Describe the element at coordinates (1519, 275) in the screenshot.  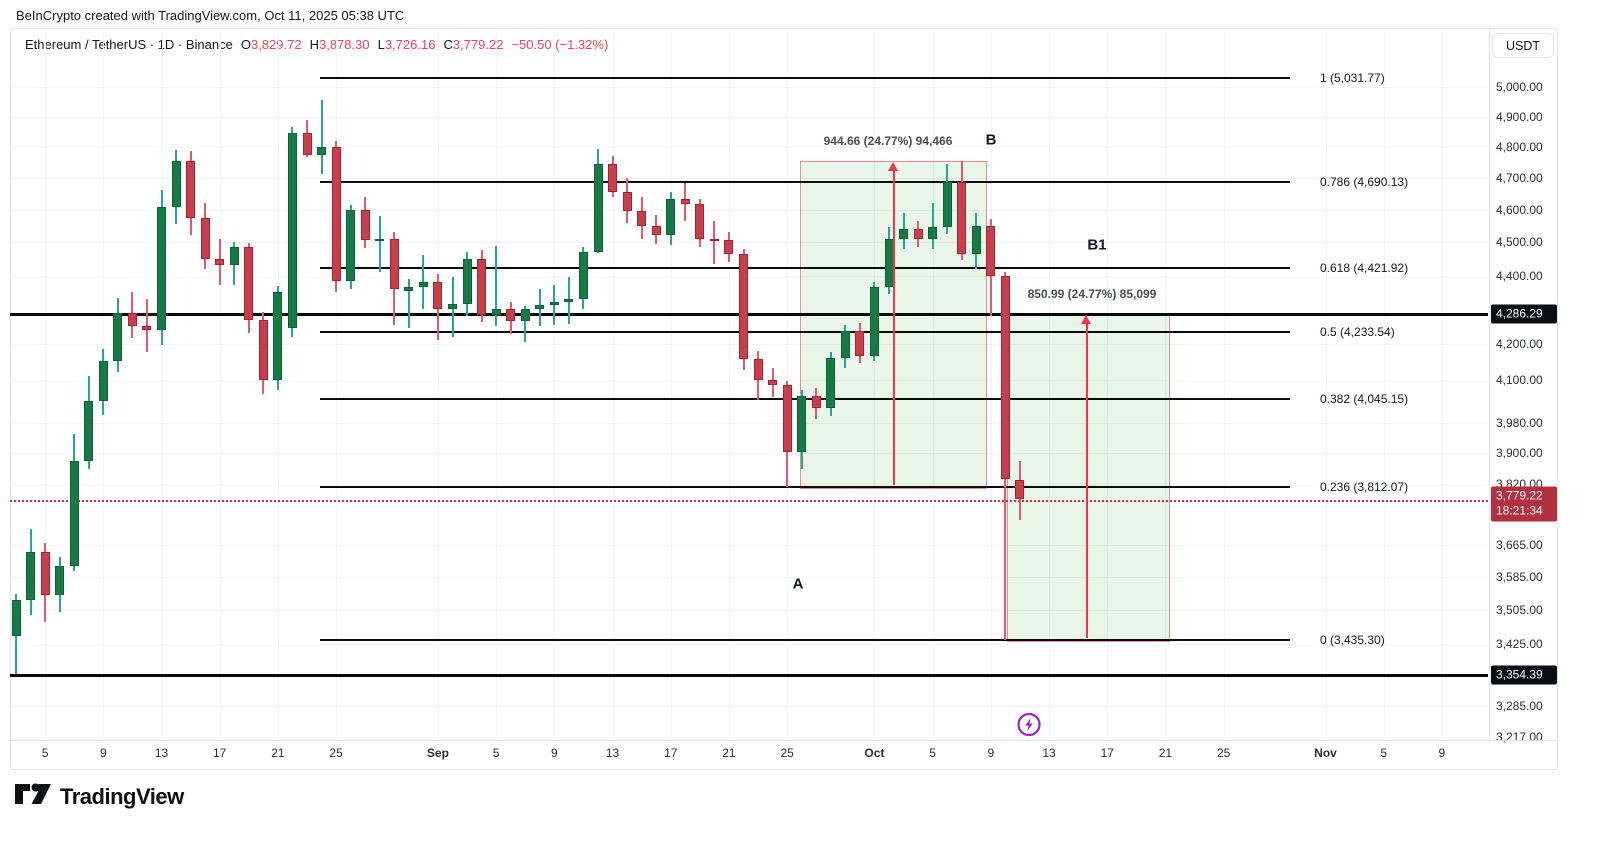
I see `price-axis-label: 4,400.00` at that location.